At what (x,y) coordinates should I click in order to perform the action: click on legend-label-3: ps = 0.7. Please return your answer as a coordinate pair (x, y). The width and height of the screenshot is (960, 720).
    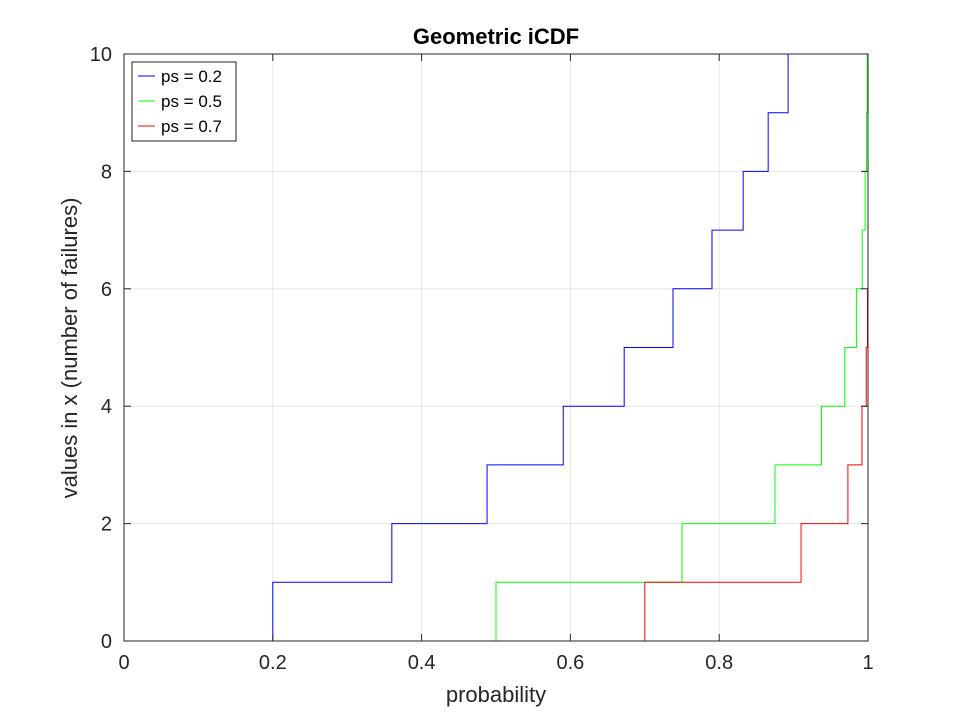
    Looking at the image, I should click on (191, 126).